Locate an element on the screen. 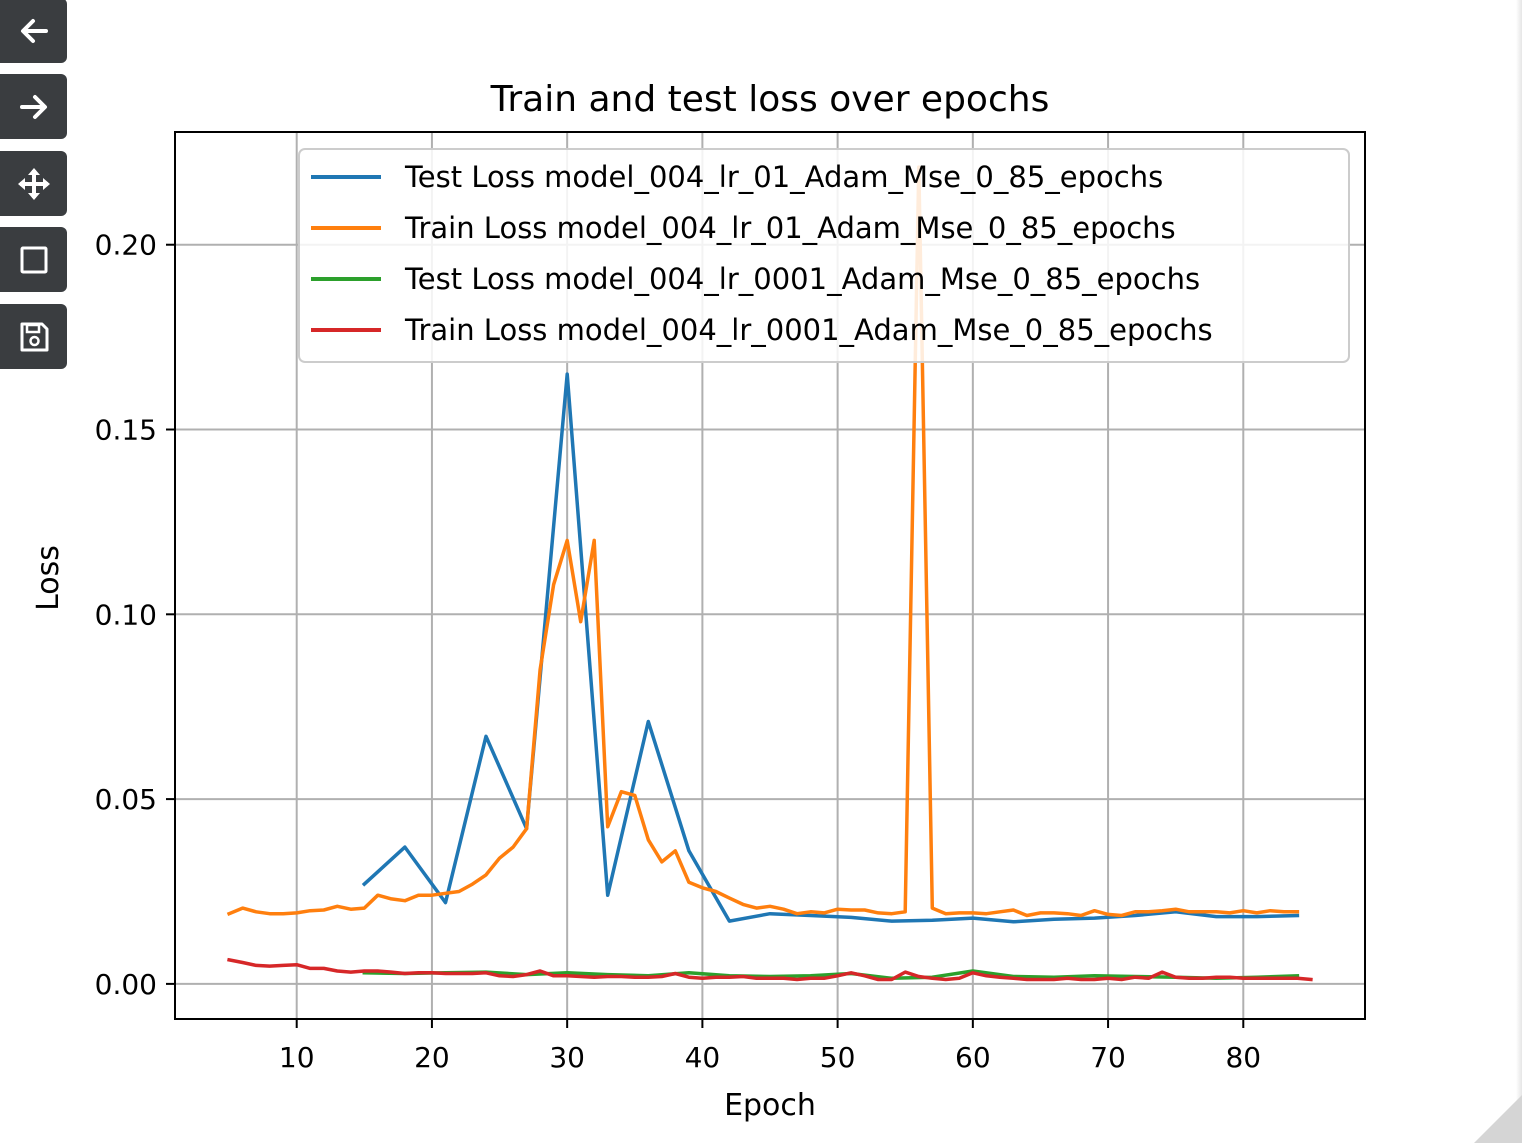  back-button is located at coordinates (33, 31).